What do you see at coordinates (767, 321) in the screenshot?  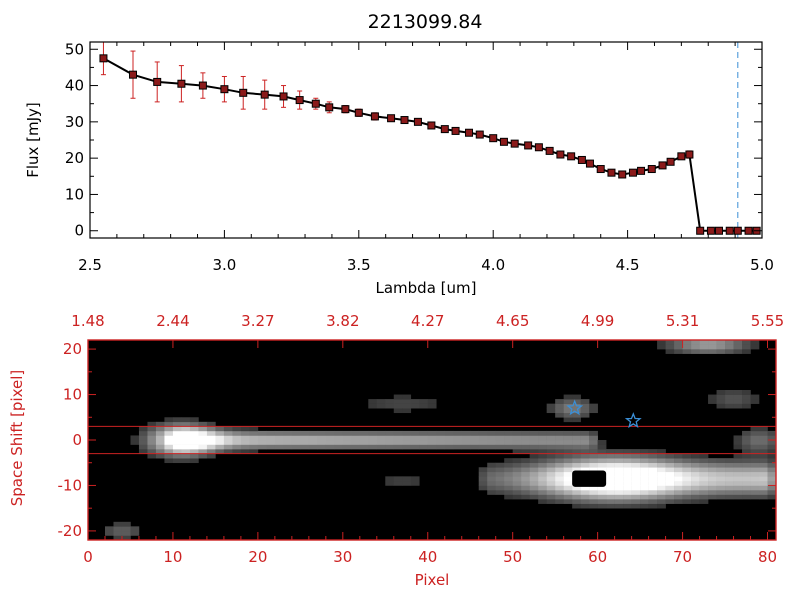 I see `top-tick-label: 5.55` at bounding box center [767, 321].